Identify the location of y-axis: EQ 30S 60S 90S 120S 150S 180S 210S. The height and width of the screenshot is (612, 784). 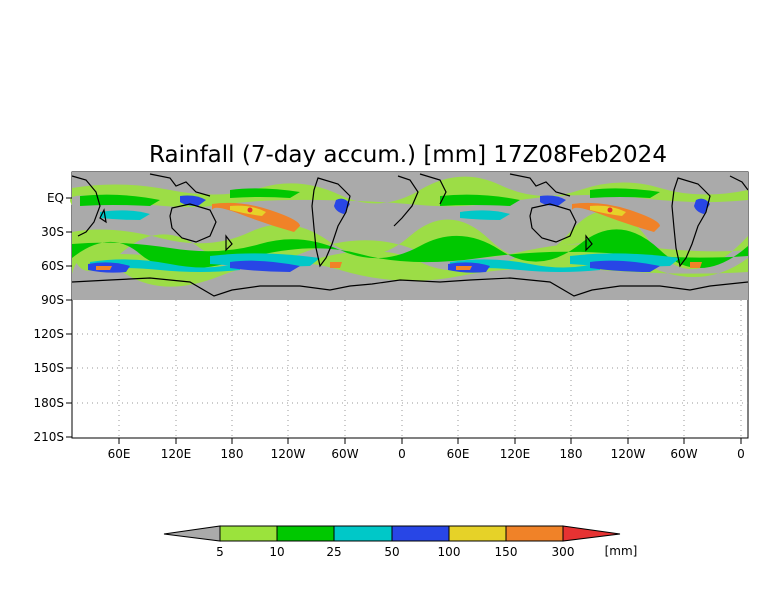
(52, 317).